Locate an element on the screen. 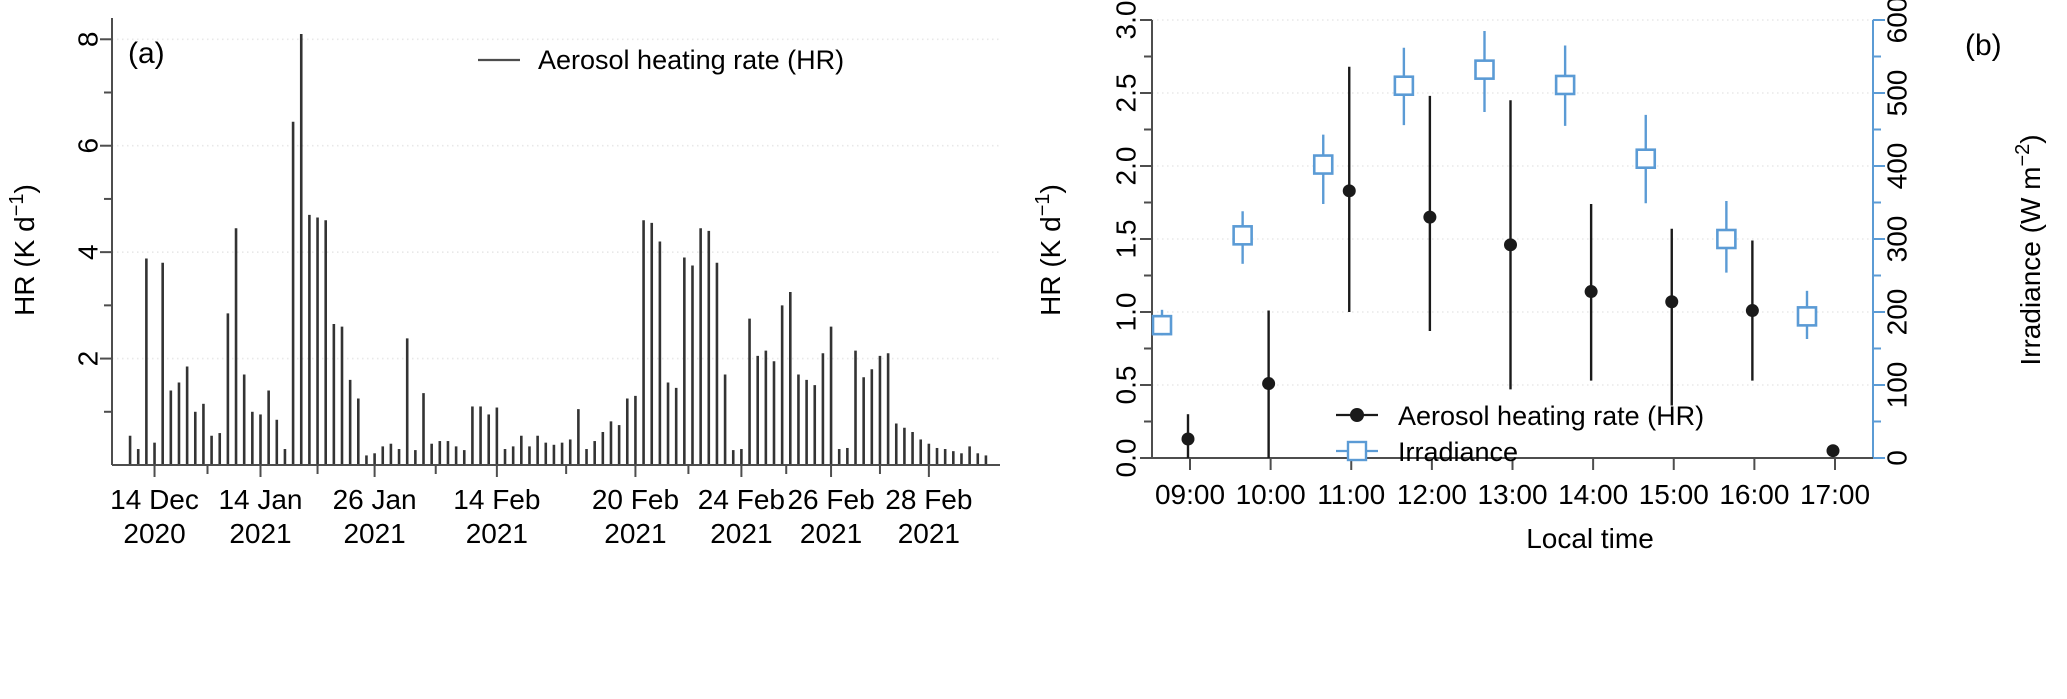 The width and height of the screenshot is (2067, 699). svg-text: 200 is located at coordinates (1896, 312).